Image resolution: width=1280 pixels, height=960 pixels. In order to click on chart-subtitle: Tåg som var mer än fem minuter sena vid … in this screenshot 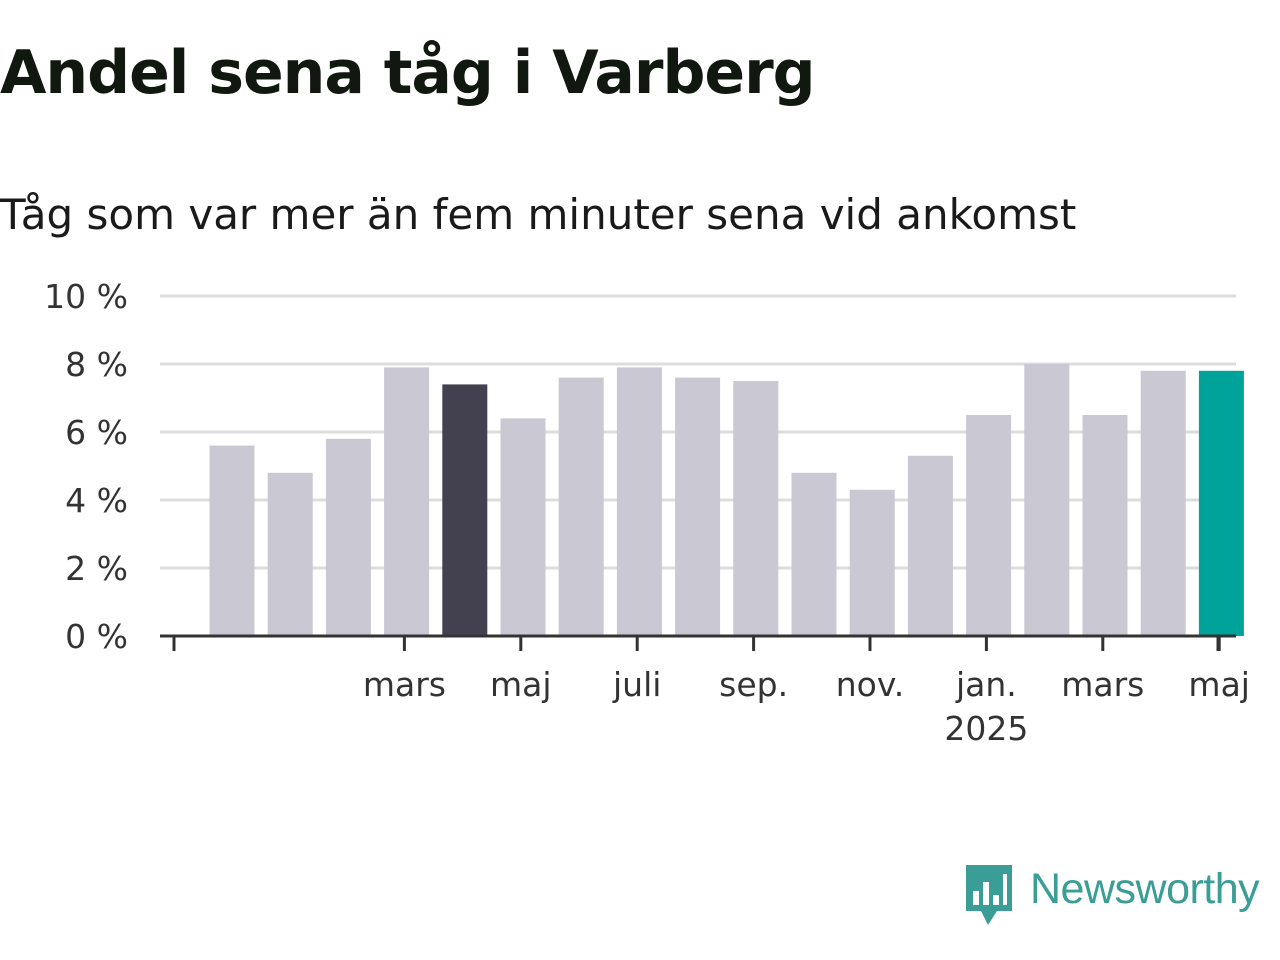, I will do `click(538, 214)`.